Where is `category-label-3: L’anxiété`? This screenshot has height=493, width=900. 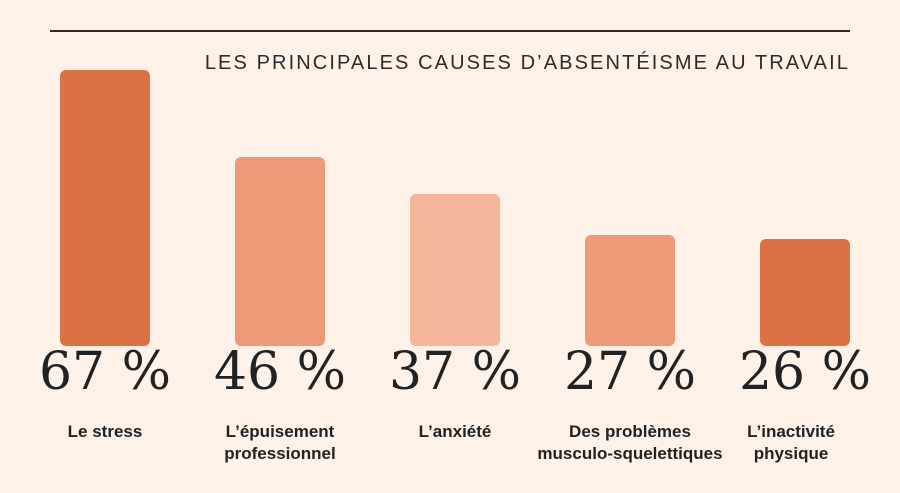
category-label-3: L’anxiété is located at coordinates (455, 432).